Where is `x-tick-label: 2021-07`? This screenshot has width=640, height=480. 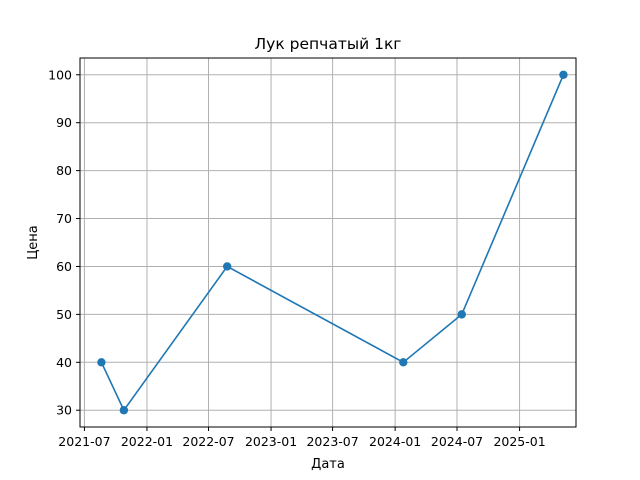
x-tick-label: 2021-07 is located at coordinates (84, 441).